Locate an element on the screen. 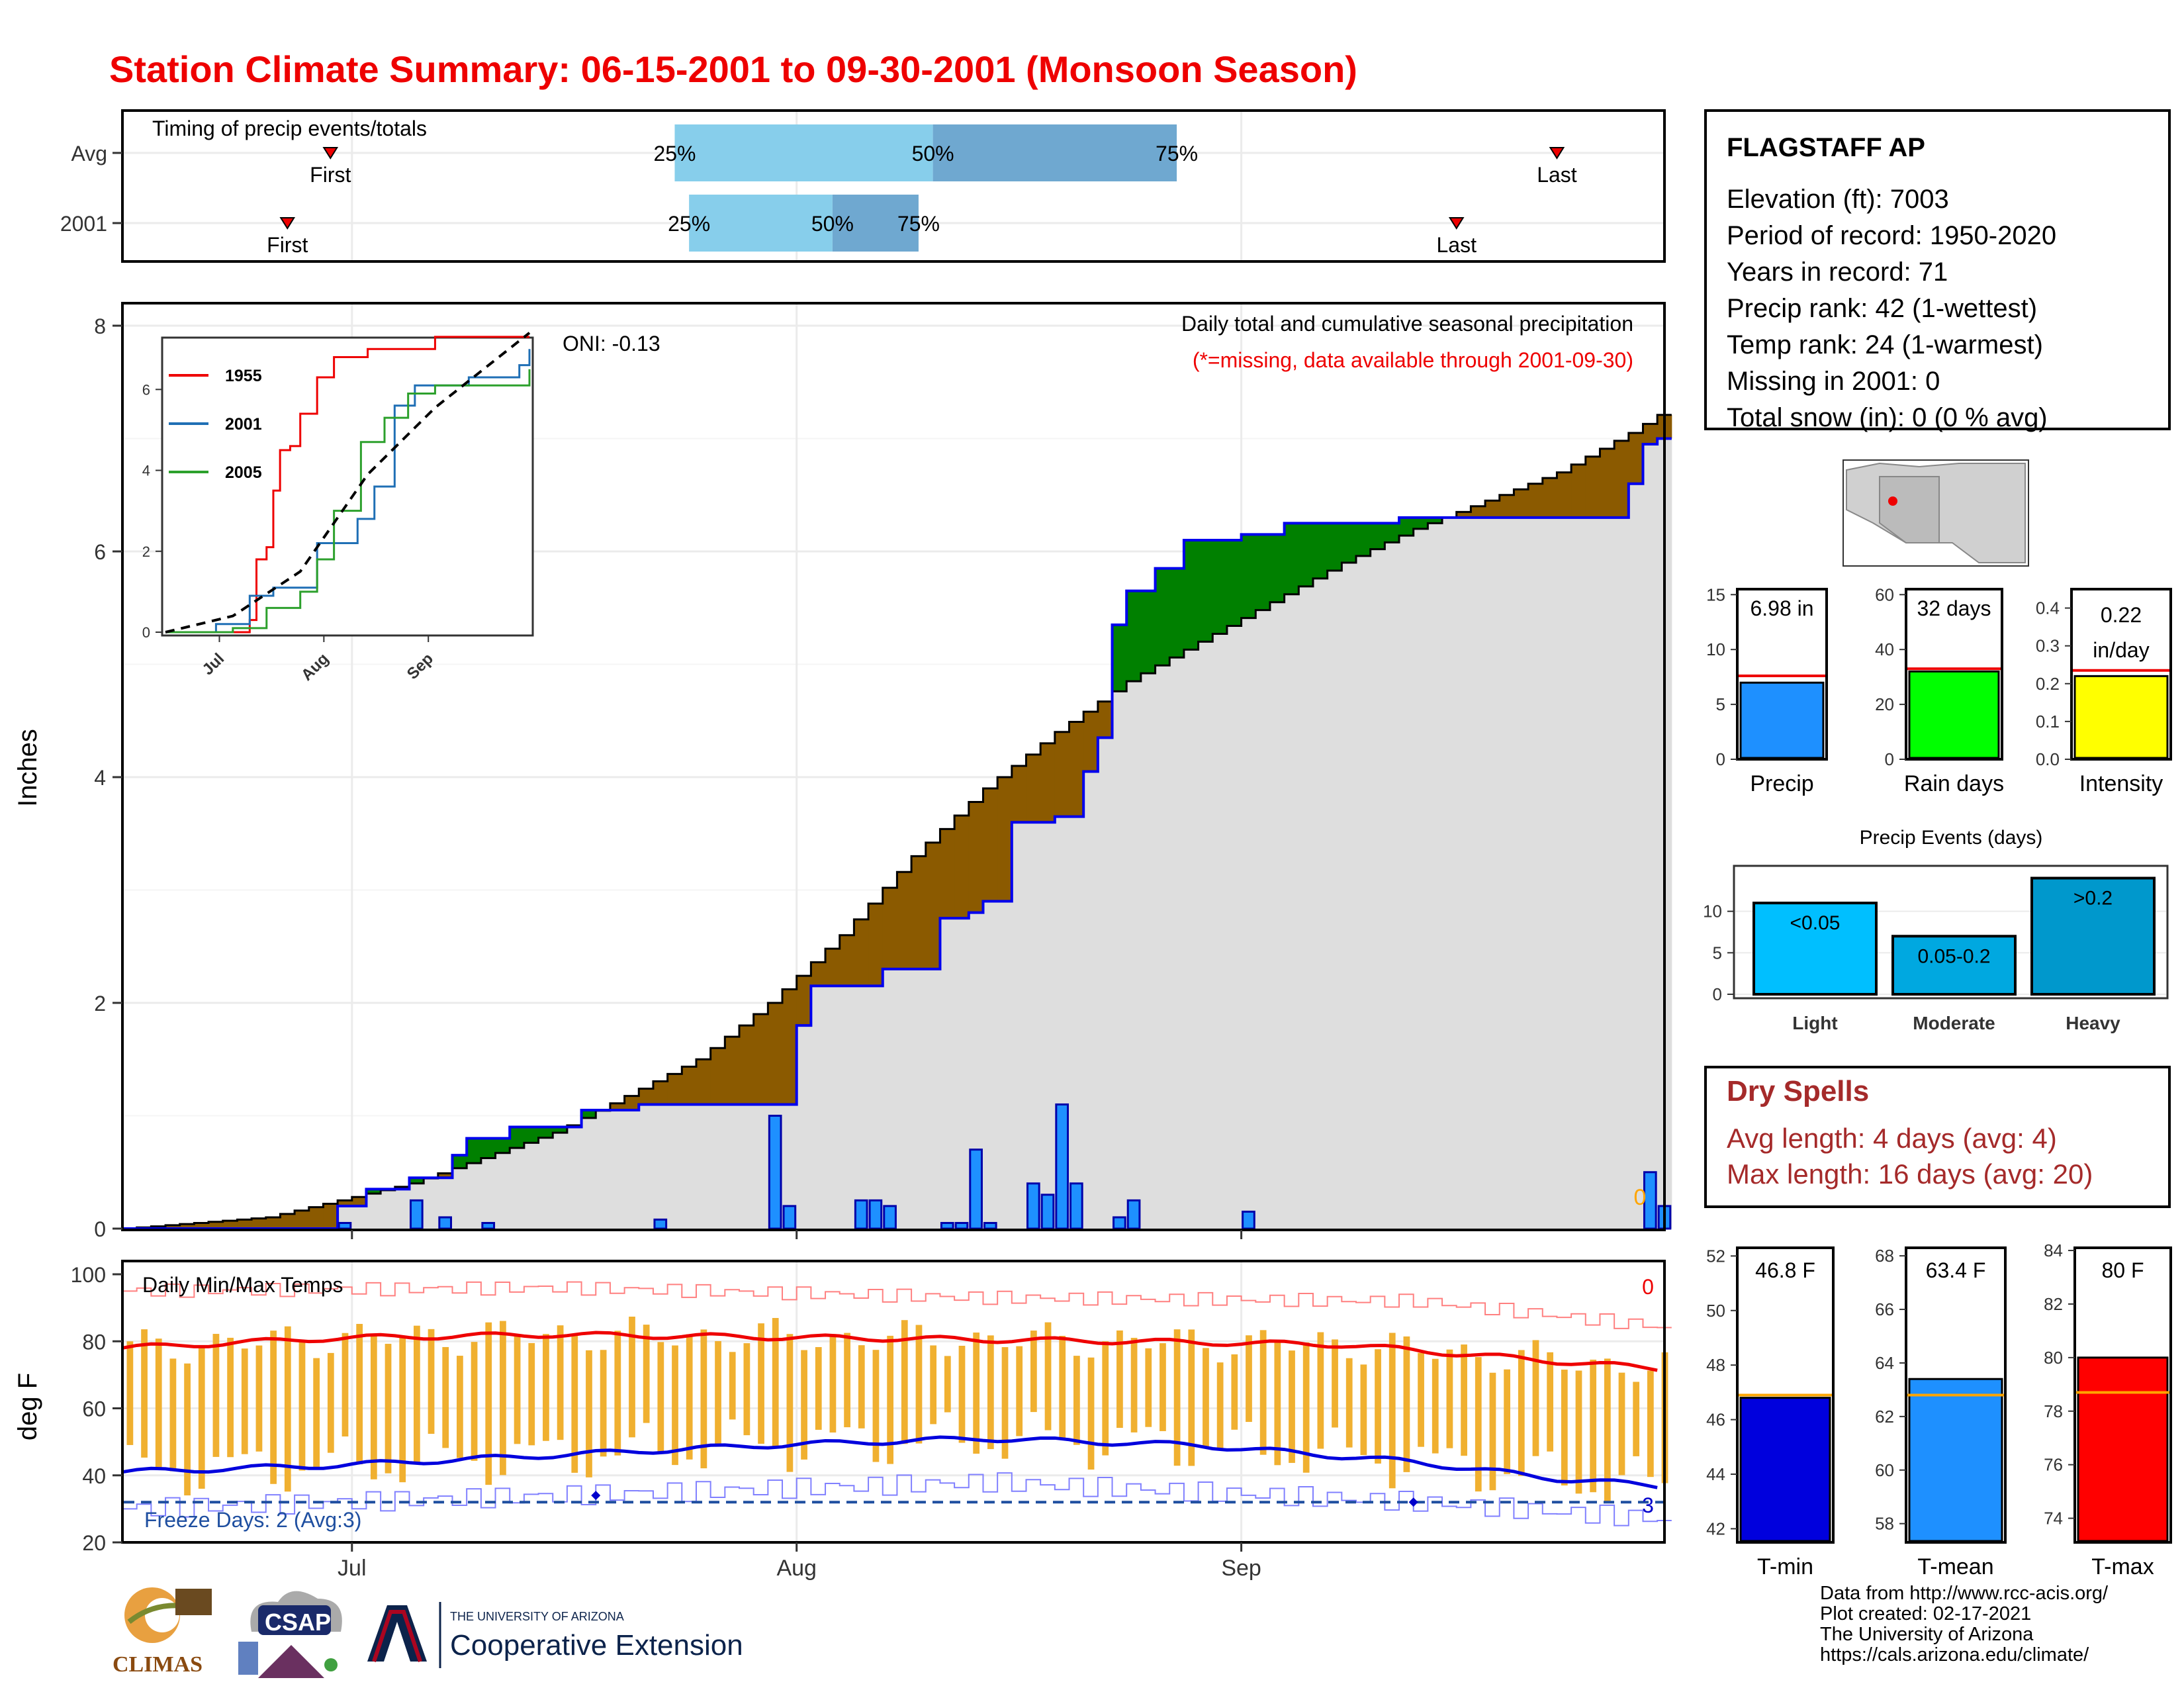 The image size is (2184, 1688). precip-y-tick: 15 is located at coordinates (1715, 594).